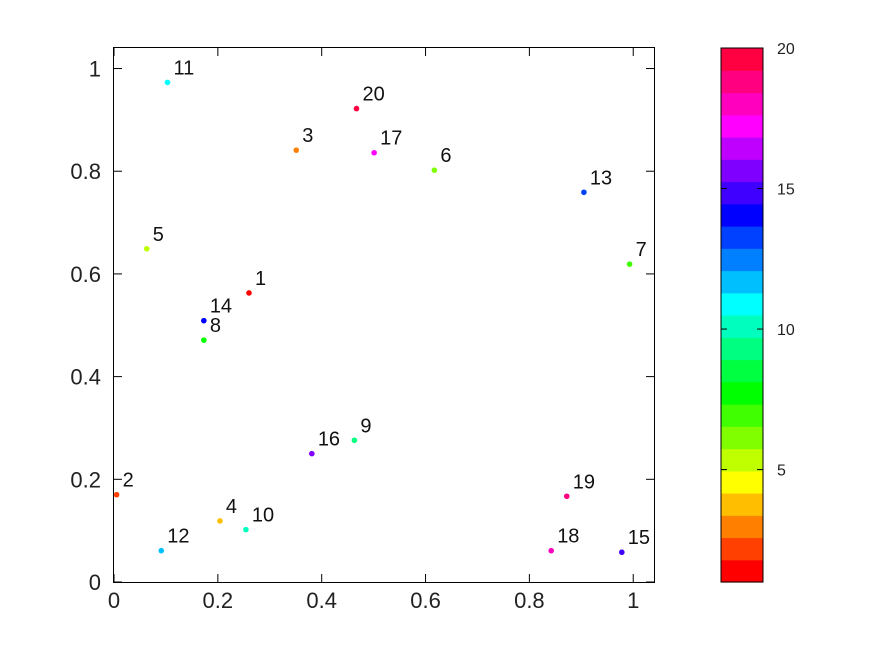 The width and height of the screenshot is (871, 654). Describe the element at coordinates (95, 582) in the screenshot. I see `y-tick-label: 0` at that location.